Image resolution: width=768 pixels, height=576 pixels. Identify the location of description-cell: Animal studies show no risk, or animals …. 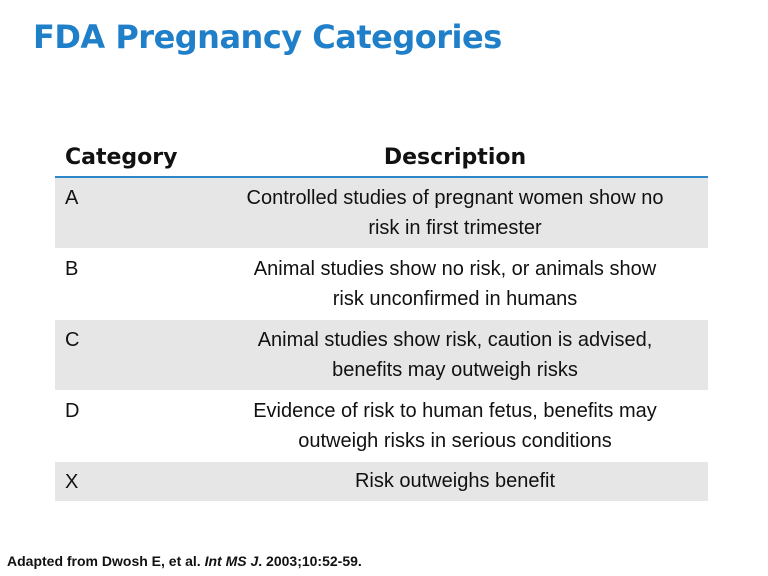
(455, 283).